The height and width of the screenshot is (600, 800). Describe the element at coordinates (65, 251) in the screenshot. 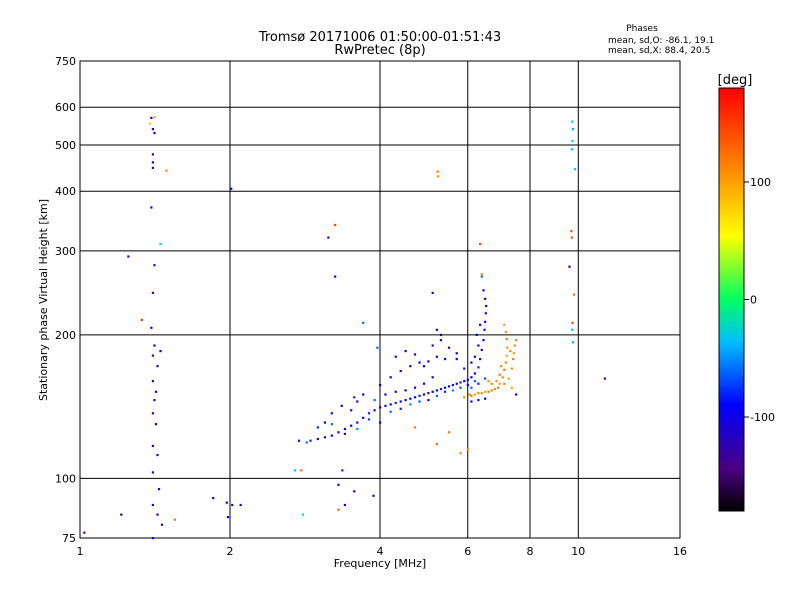

I see `y-tick-label: 300` at that location.